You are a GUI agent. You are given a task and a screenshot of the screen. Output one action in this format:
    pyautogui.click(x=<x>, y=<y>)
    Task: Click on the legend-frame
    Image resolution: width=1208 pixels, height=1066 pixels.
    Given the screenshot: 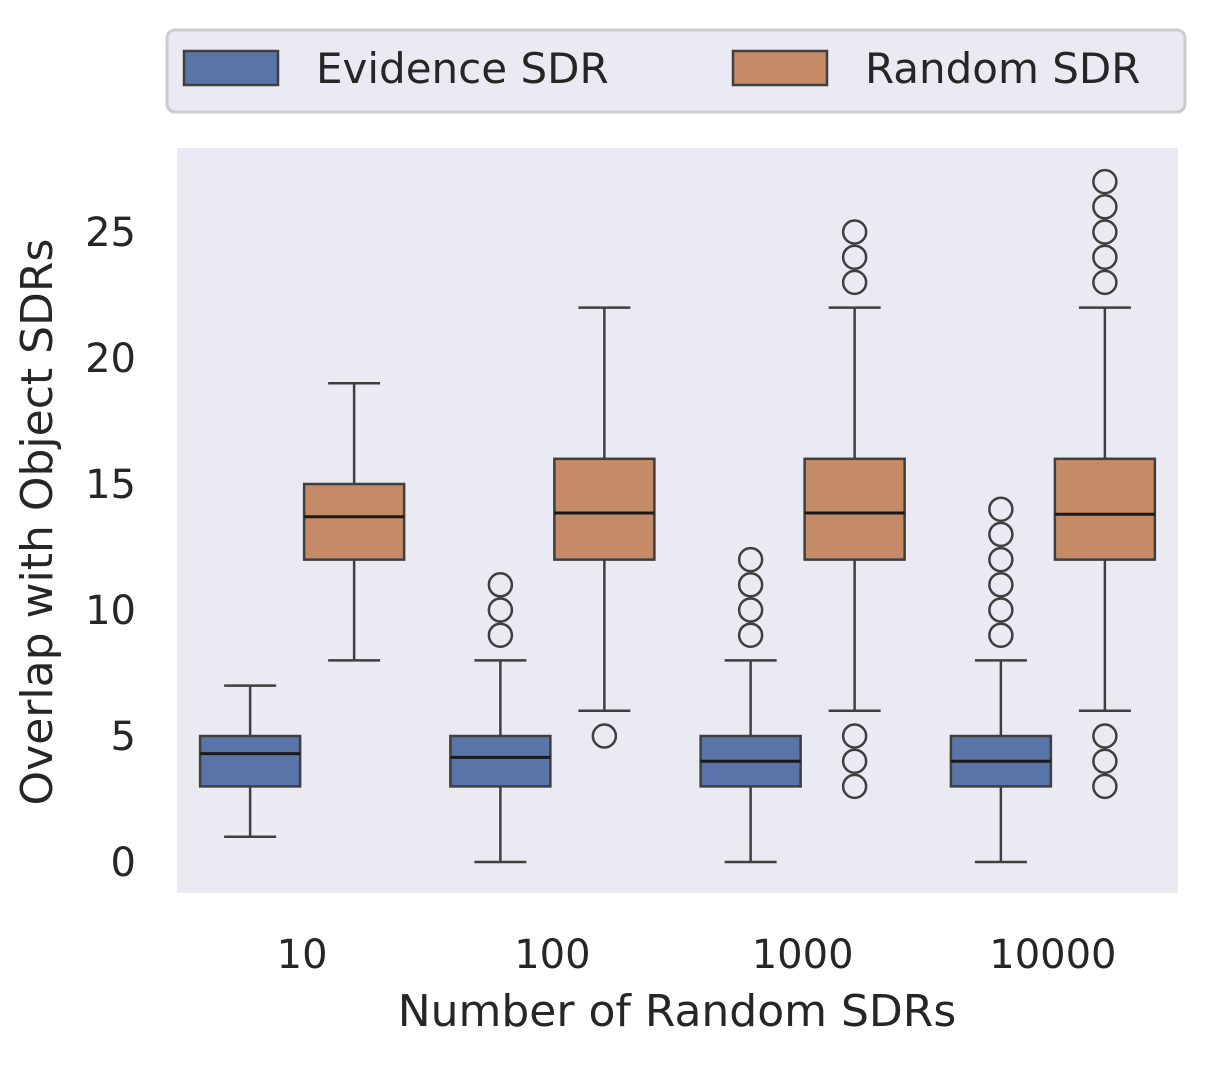 What is the action you would take?
    pyautogui.click(x=676, y=71)
    